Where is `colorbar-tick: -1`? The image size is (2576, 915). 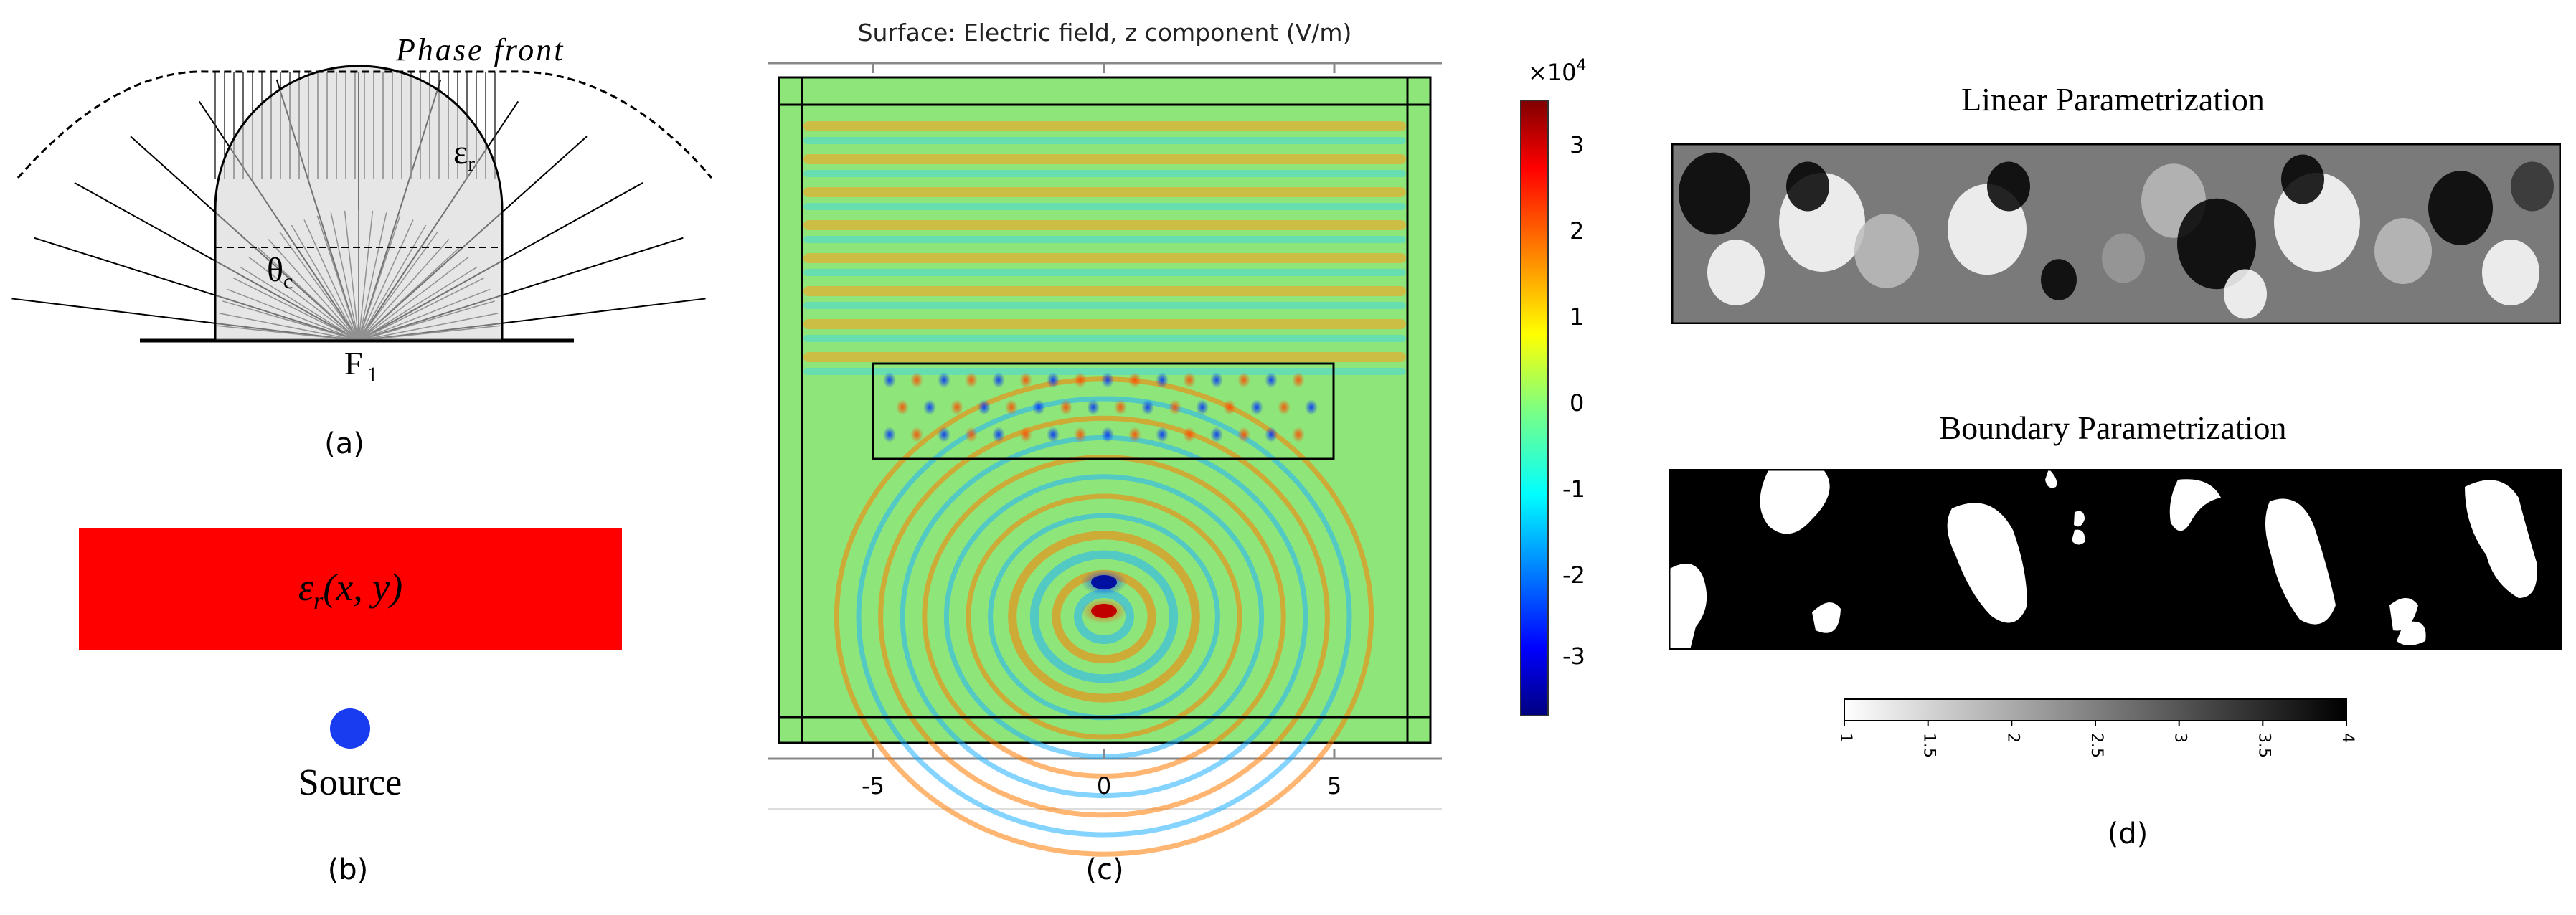 colorbar-tick: -1 is located at coordinates (1573, 489).